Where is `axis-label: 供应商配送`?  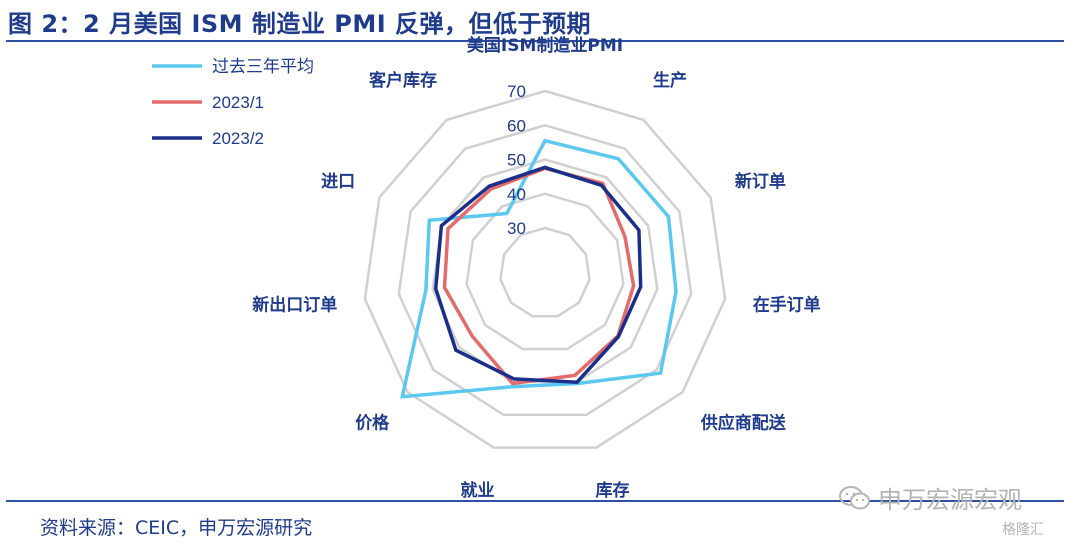
axis-label: 供应商配送 is located at coordinates (743, 422).